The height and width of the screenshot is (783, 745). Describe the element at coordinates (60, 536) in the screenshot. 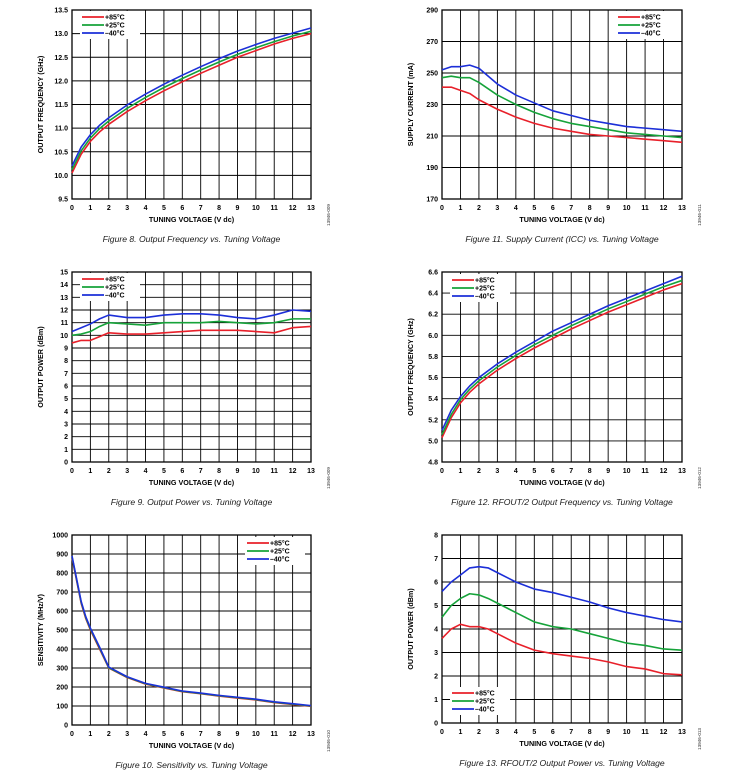

I see `y-tick-label: 1000` at that location.